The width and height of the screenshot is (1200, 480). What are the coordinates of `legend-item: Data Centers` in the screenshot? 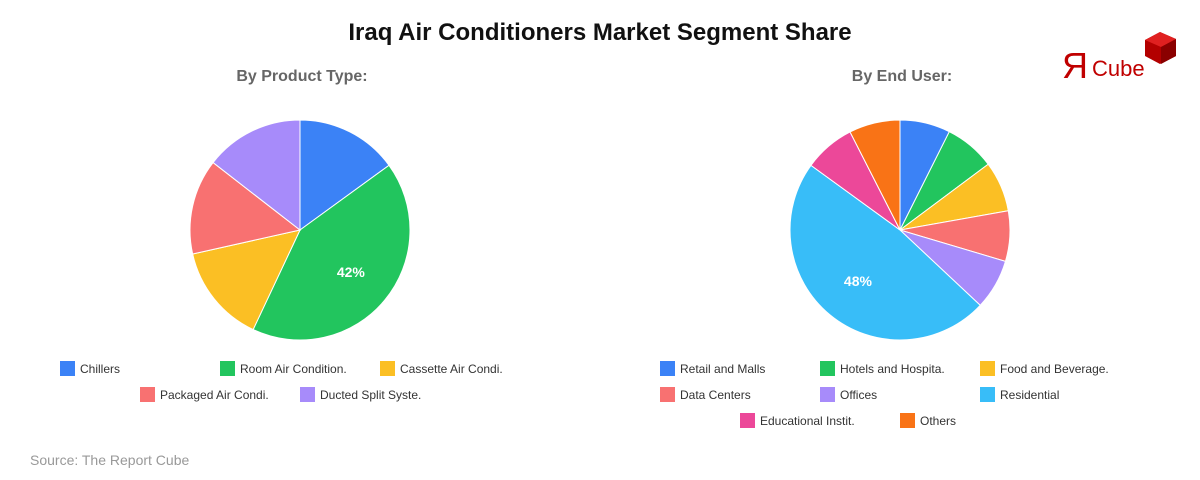 It's located at (705, 394).